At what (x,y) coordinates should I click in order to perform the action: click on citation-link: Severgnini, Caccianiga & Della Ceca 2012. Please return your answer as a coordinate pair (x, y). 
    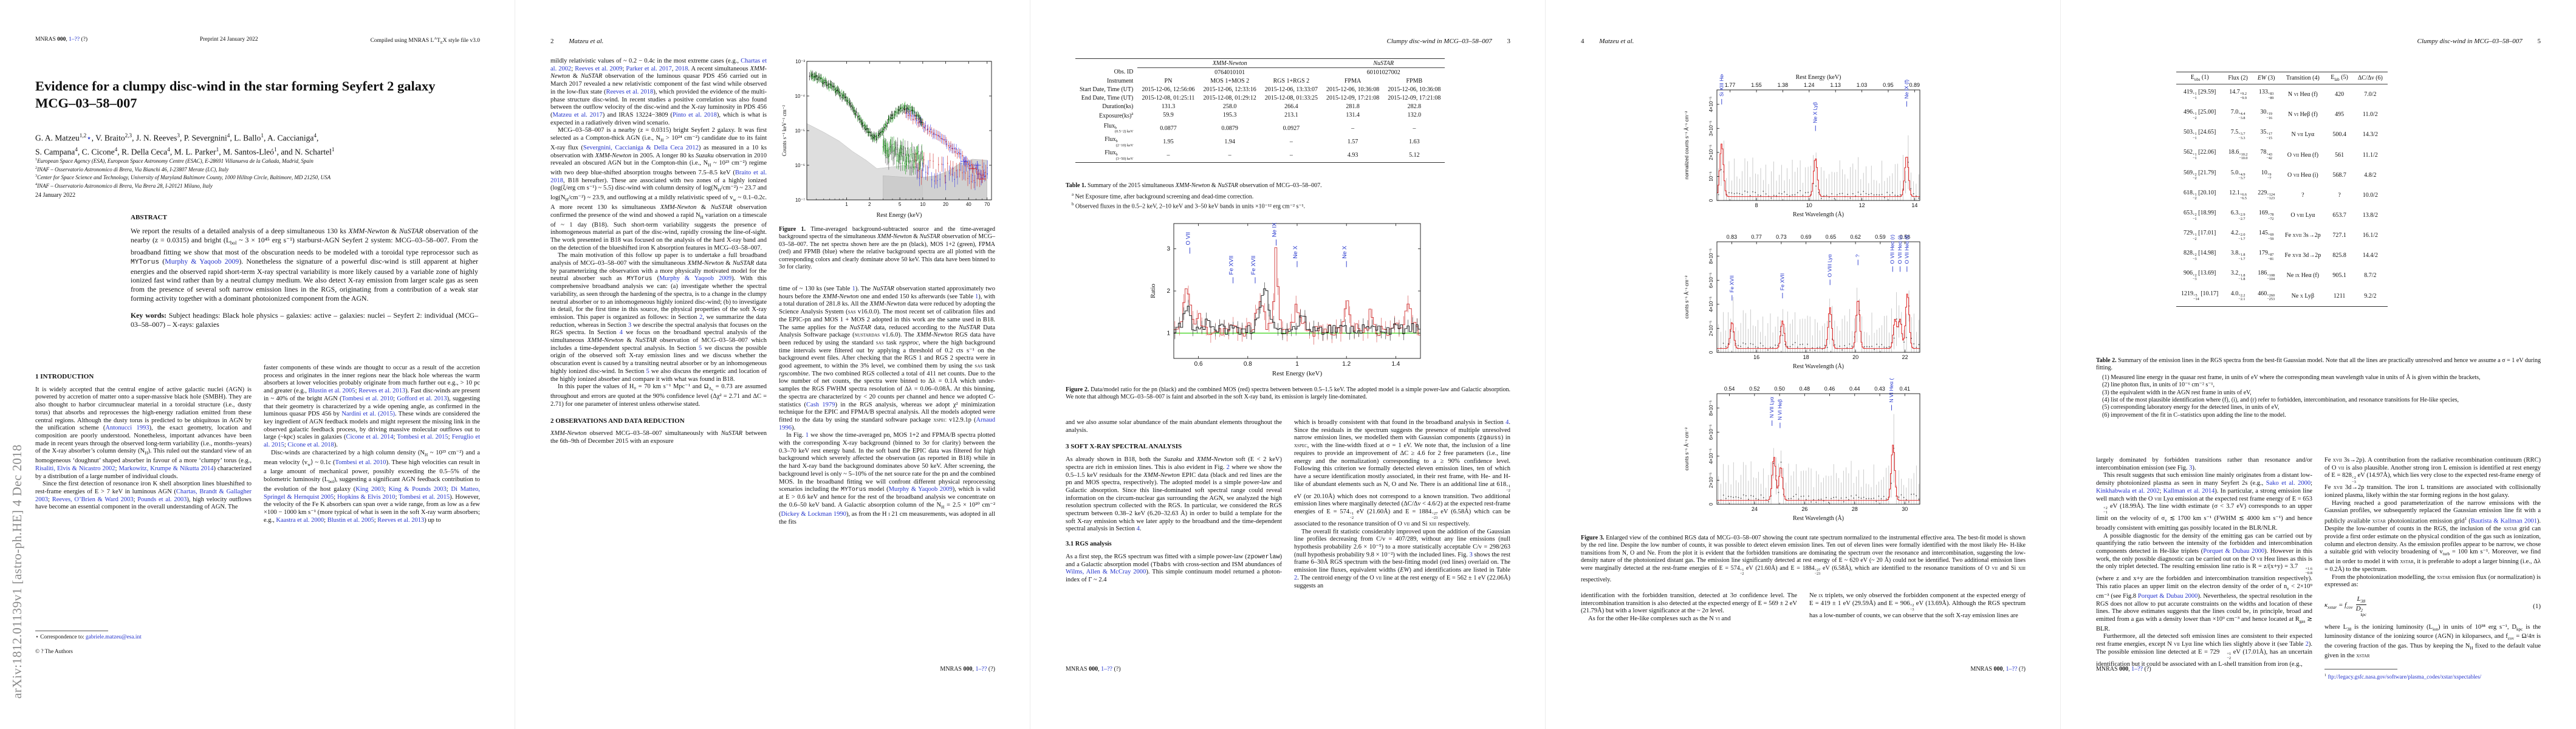
    Looking at the image, I should click on (641, 147).